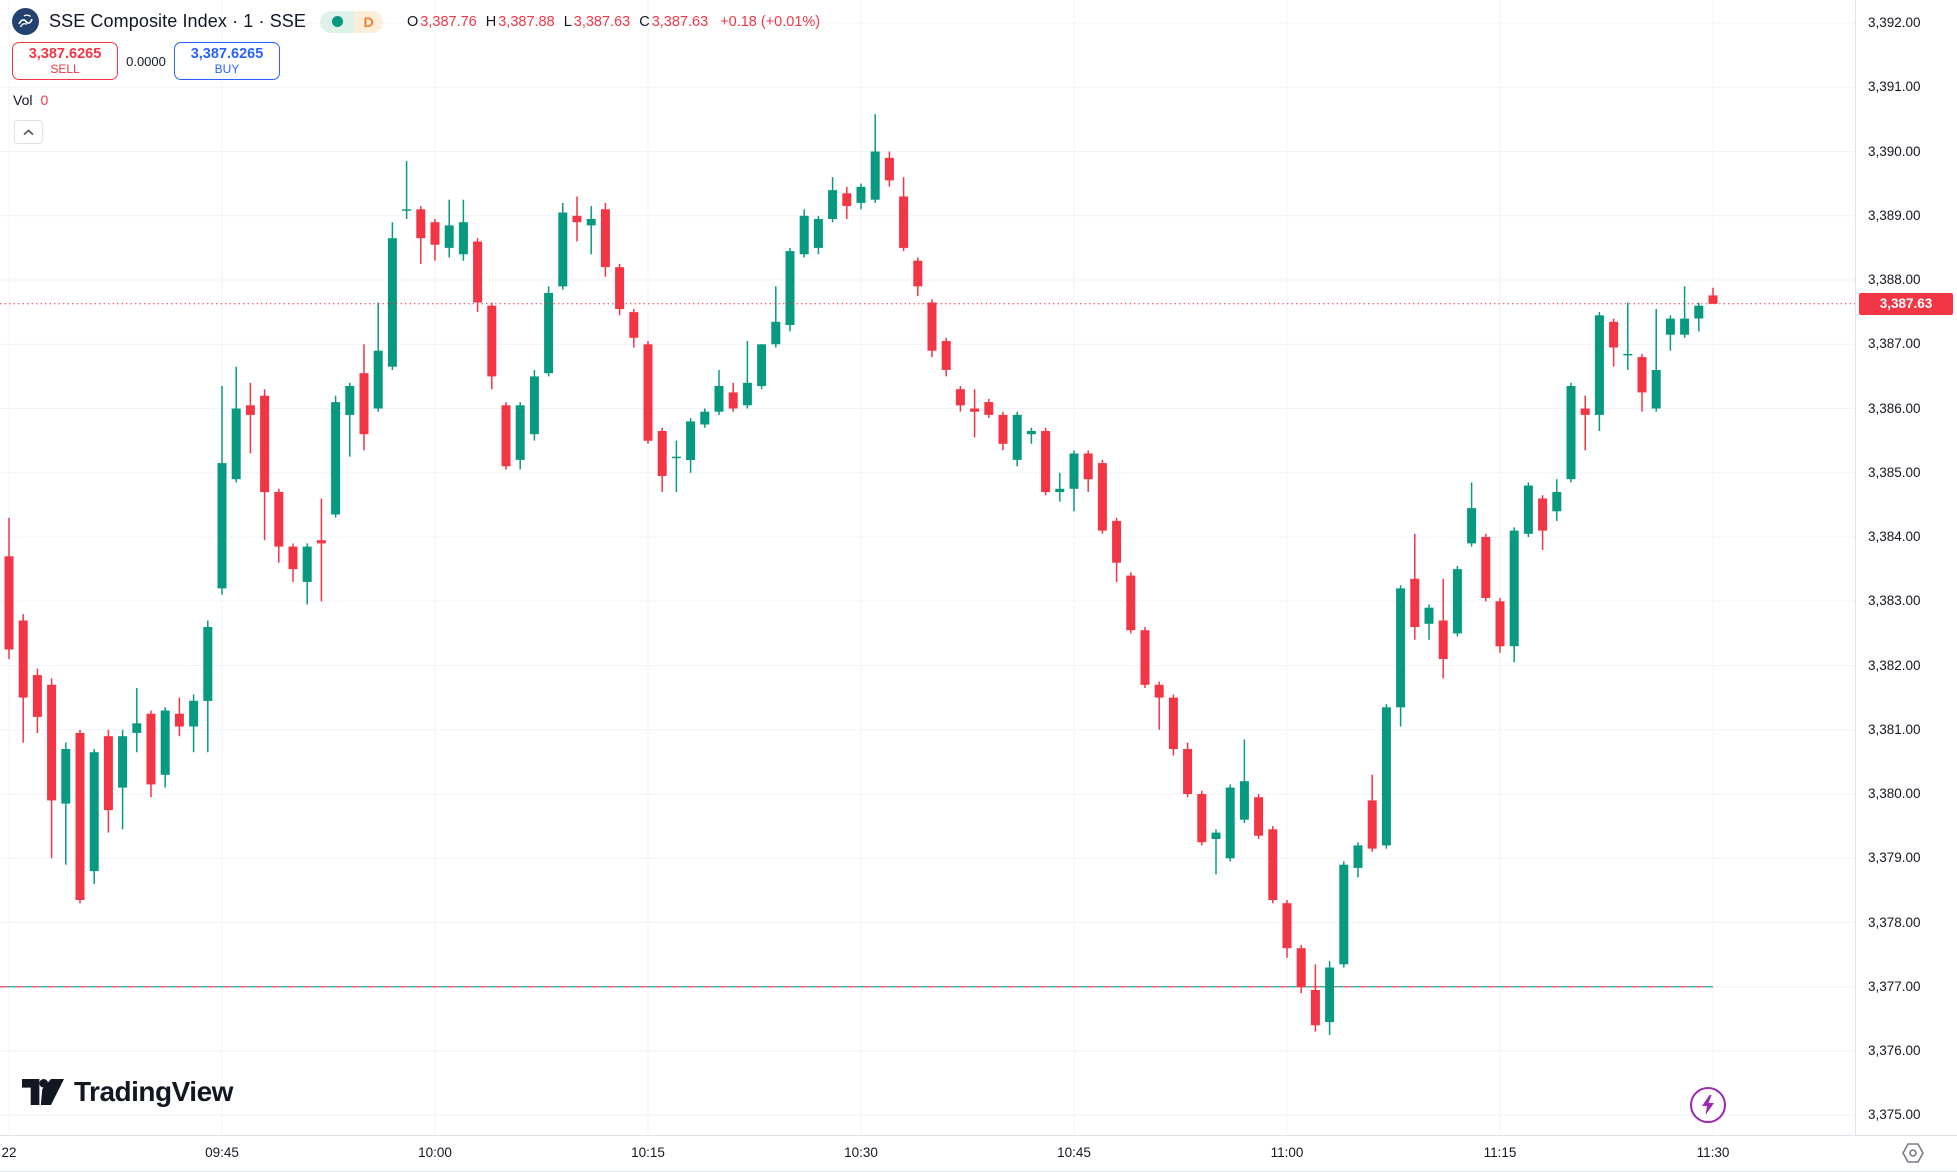  I want to click on price-axis-label: 3,392.00, so click(1894, 22).